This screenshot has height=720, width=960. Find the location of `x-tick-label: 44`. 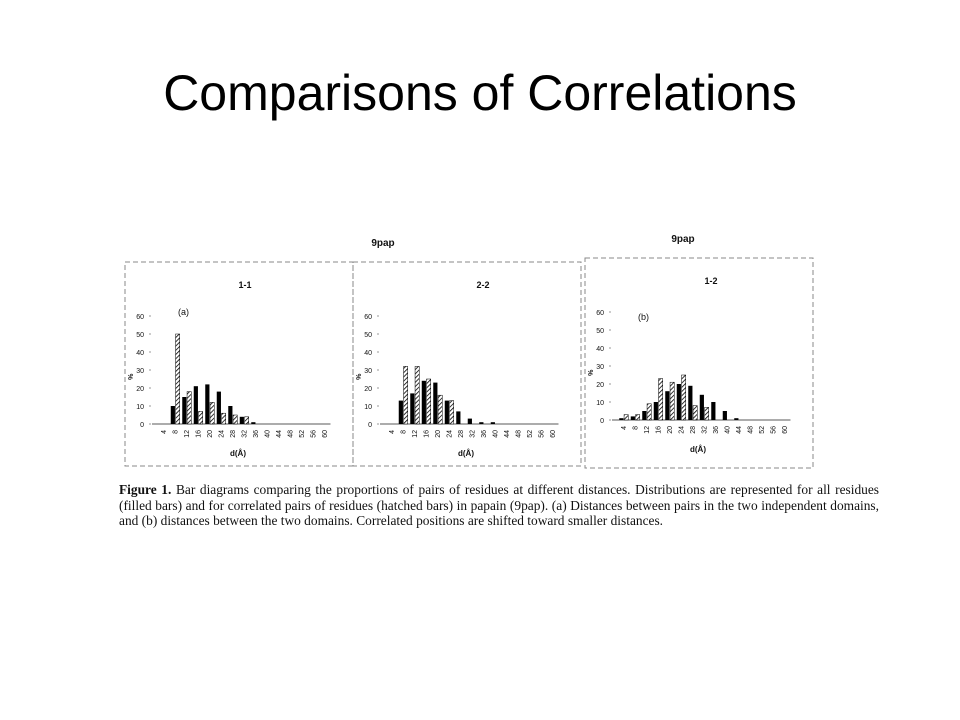

x-tick-label: 44 is located at coordinates (279, 434).